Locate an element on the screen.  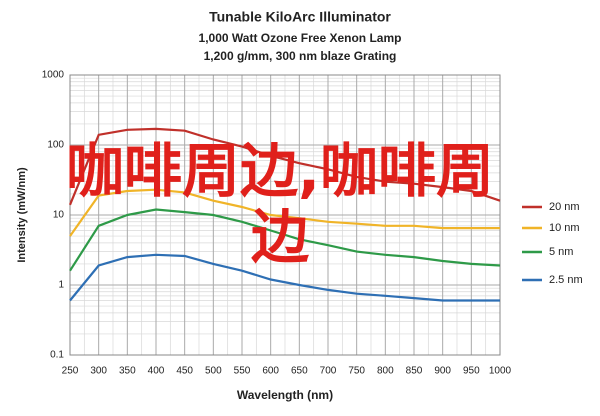
x-tick-label: 850 is located at coordinates (414, 371).